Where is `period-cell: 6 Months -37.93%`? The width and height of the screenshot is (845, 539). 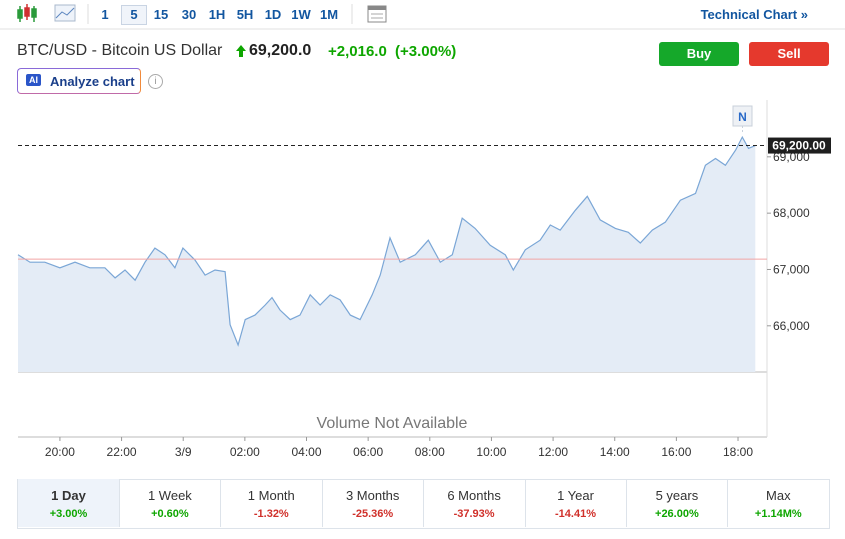 period-cell: 6 Months -37.93% is located at coordinates (475, 503).